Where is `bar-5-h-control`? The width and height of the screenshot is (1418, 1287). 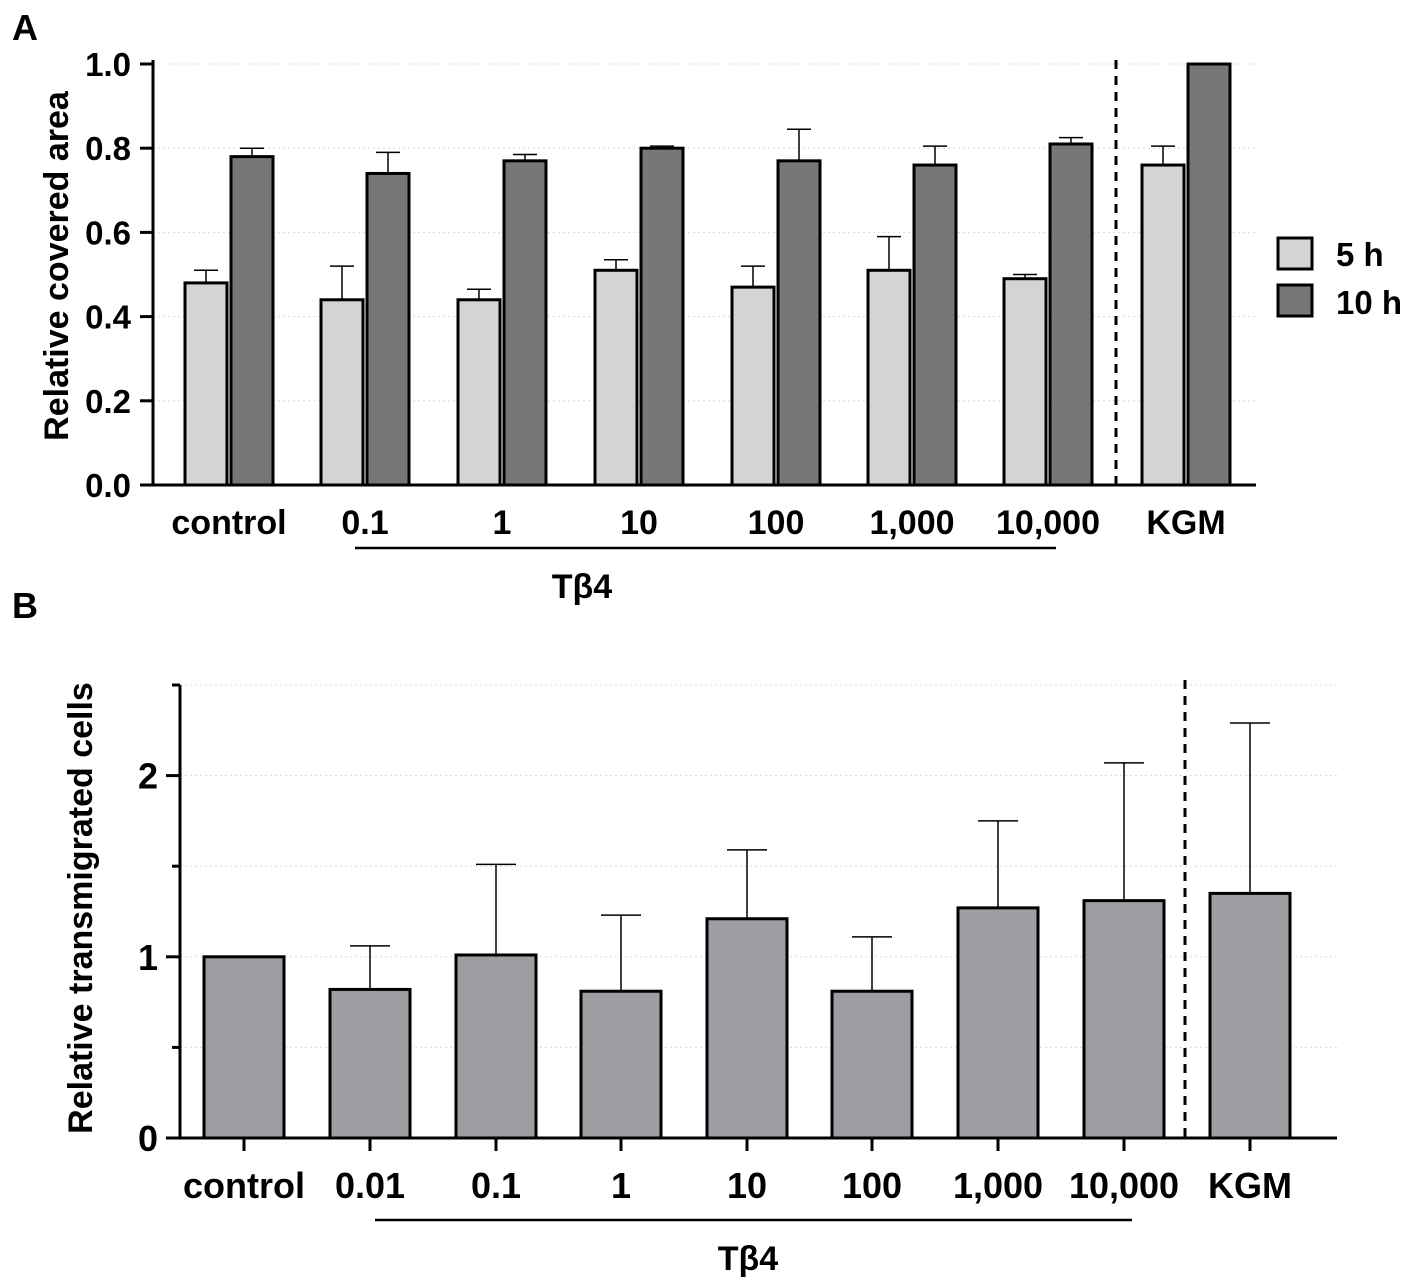
bar-5-h-control is located at coordinates (206, 384).